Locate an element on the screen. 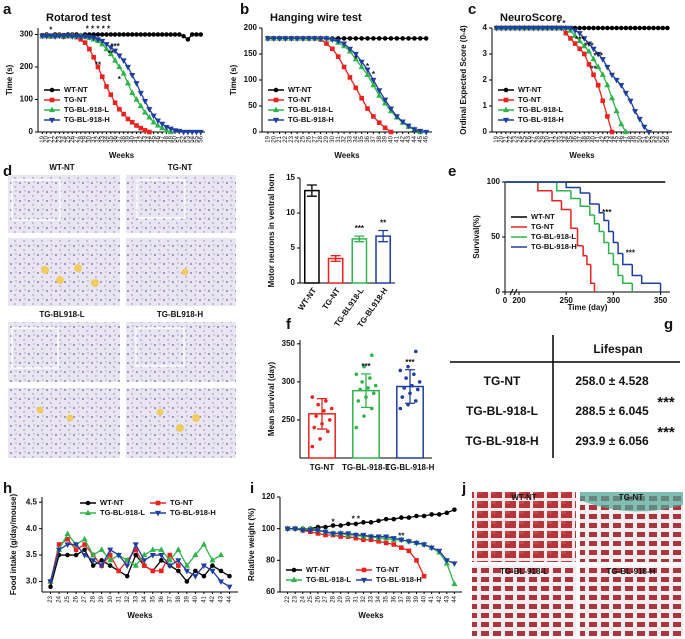  y-tick-label: 5 is located at coordinates (293, 247).